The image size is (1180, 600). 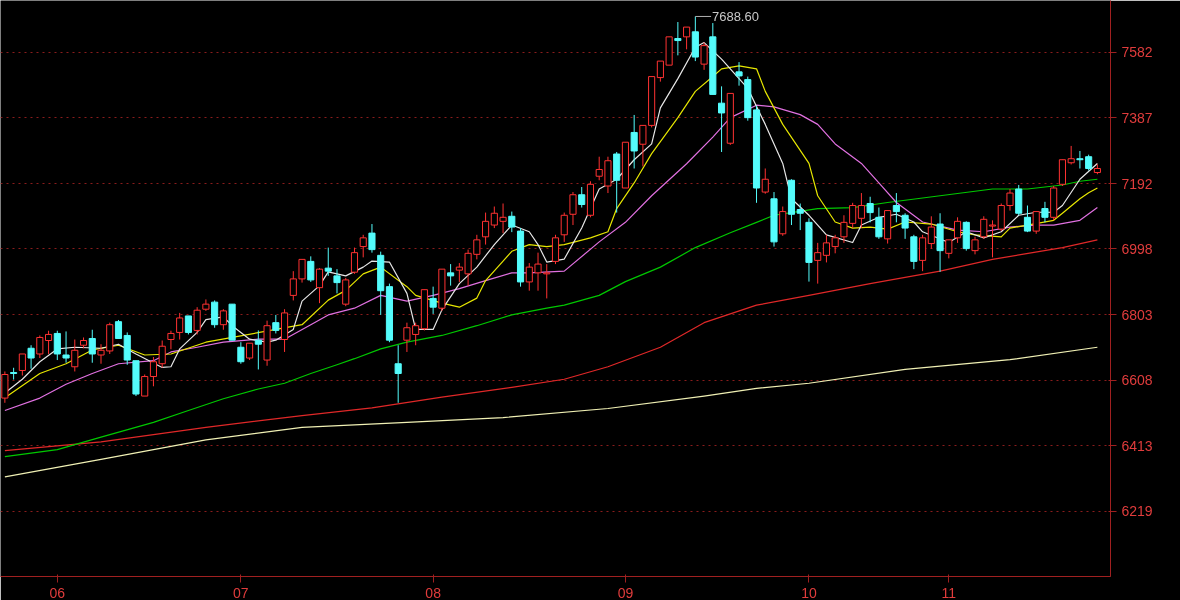 What do you see at coordinates (1137, 117) in the screenshot?
I see `y-tick-label: 7387` at bounding box center [1137, 117].